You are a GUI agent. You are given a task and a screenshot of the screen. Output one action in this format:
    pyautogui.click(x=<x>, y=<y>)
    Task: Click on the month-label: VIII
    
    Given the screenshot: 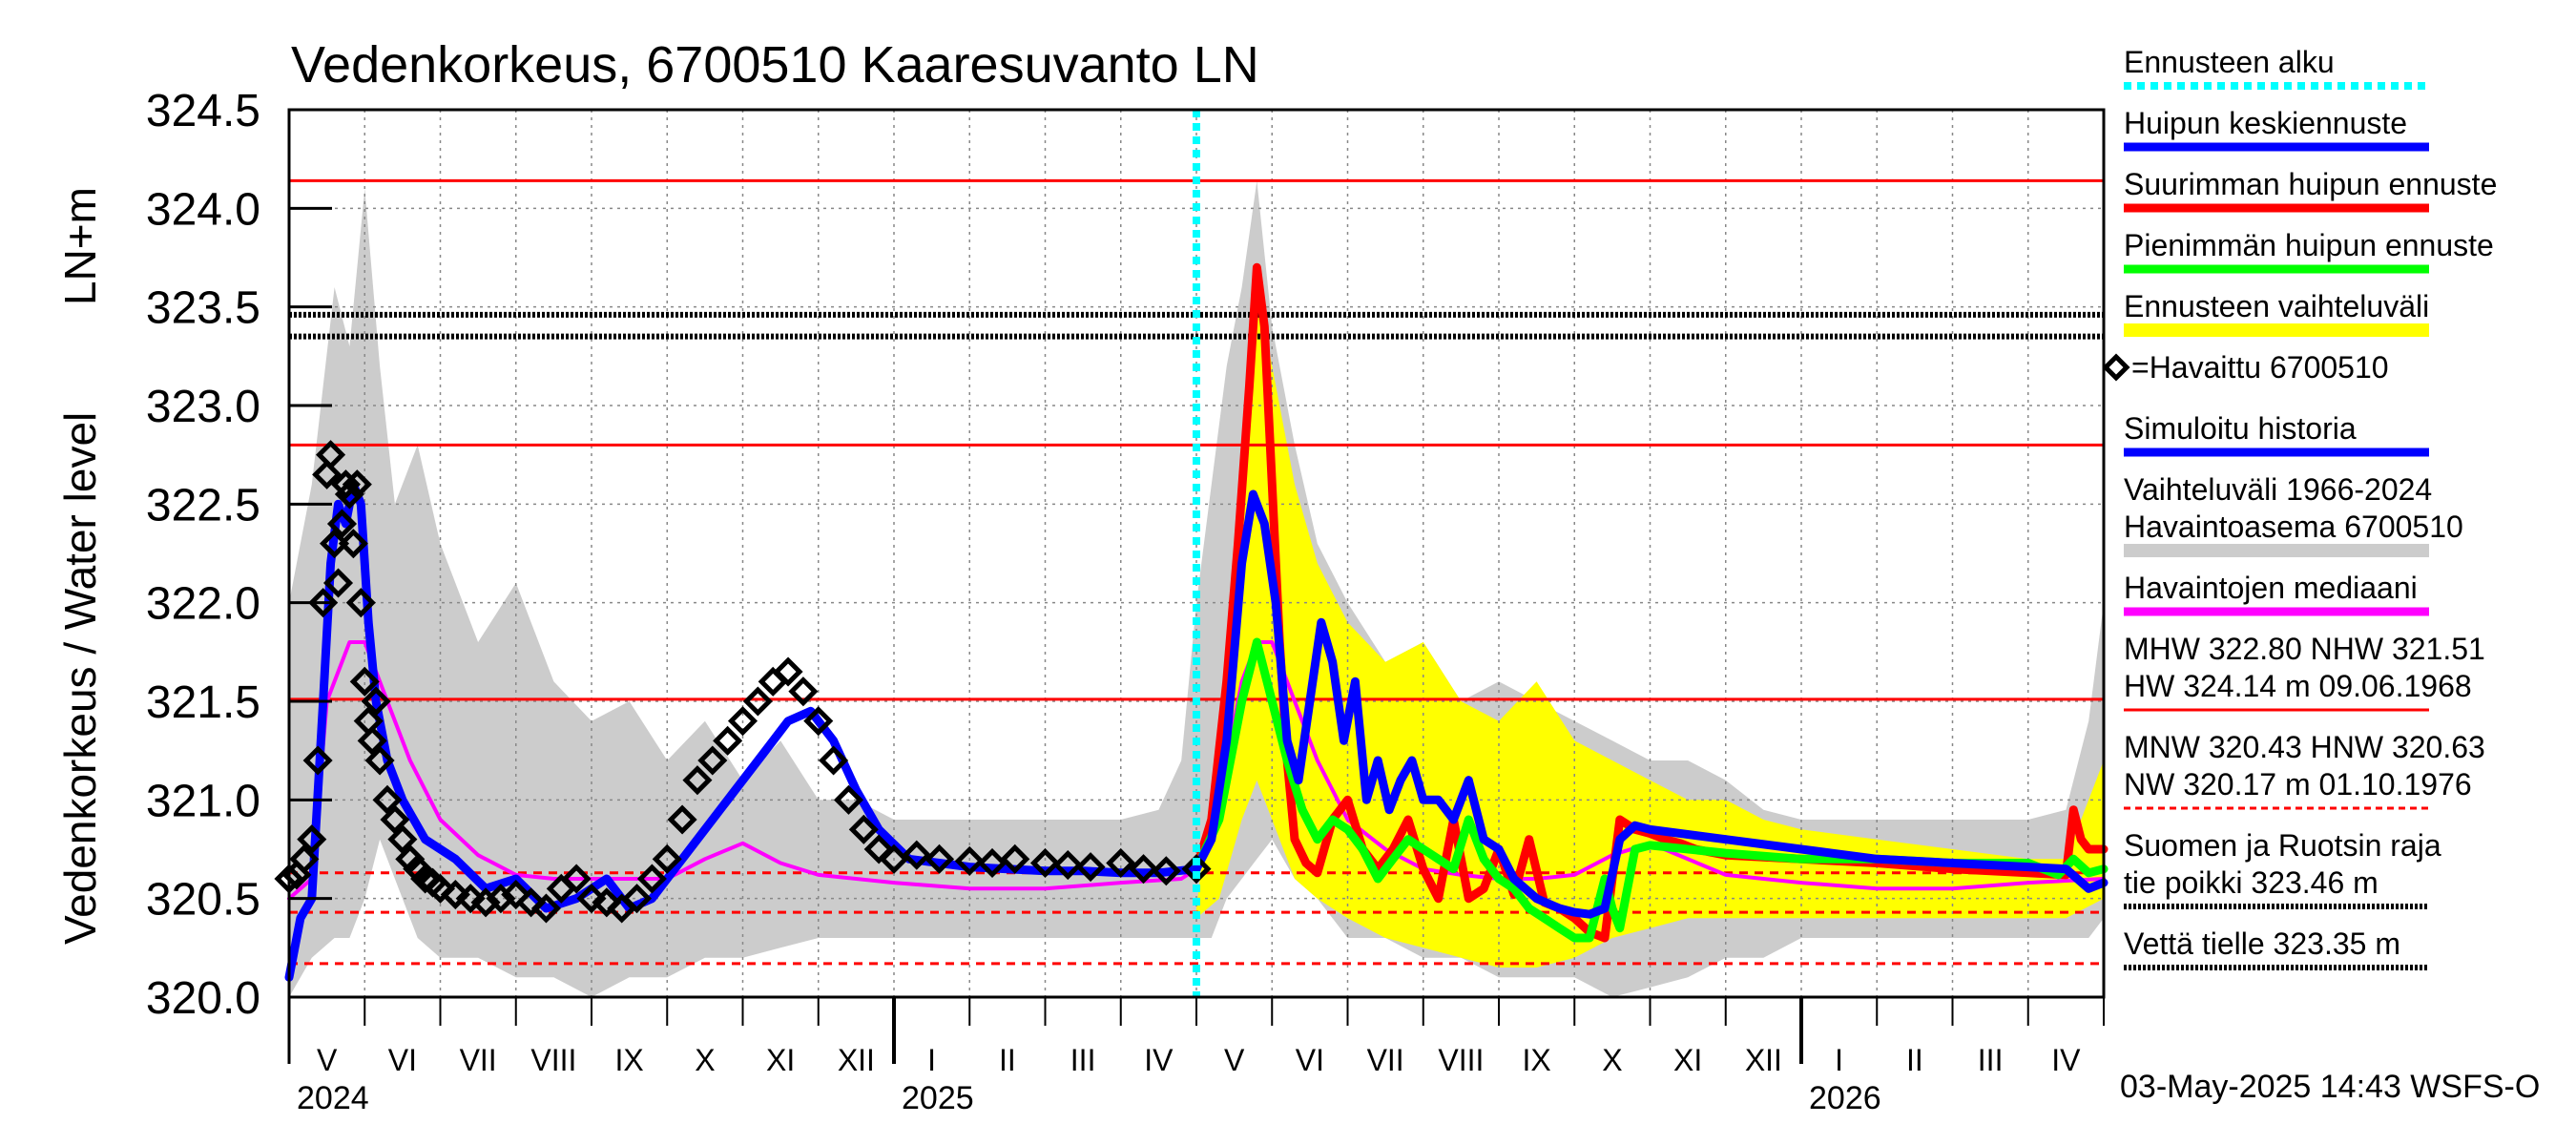 What is the action you would take?
    pyautogui.click(x=553, y=1060)
    